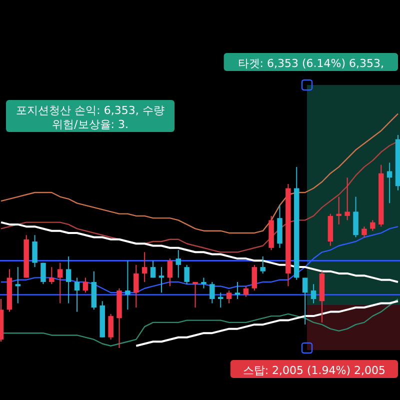 The height and width of the screenshot is (400, 400). What do you see at coordinates (311, 63) in the screenshot?
I see `text: 타겟: 6,353 (6.14%) 6,353,` at bounding box center [311, 63].